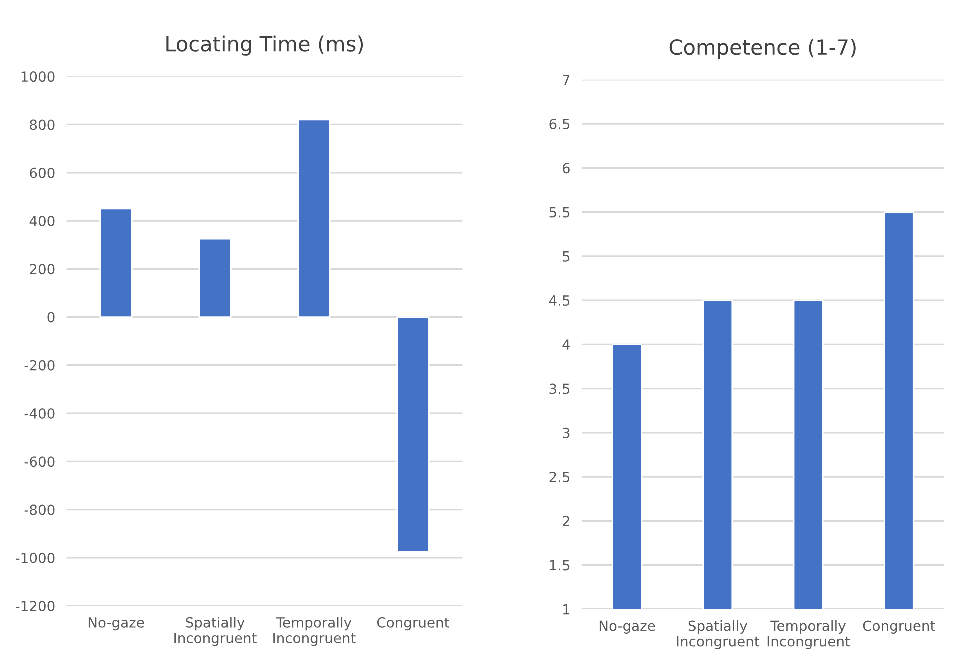  Describe the element at coordinates (35, 606) in the screenshot. I see `y-tick-label: -1200` at that location.